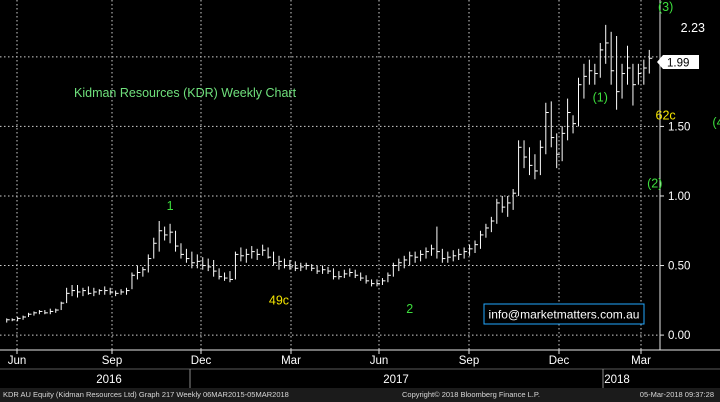  Describe the element at coordinates (679, 336) in the screenshot. I see `y-tick-label: 0.00` at that location.